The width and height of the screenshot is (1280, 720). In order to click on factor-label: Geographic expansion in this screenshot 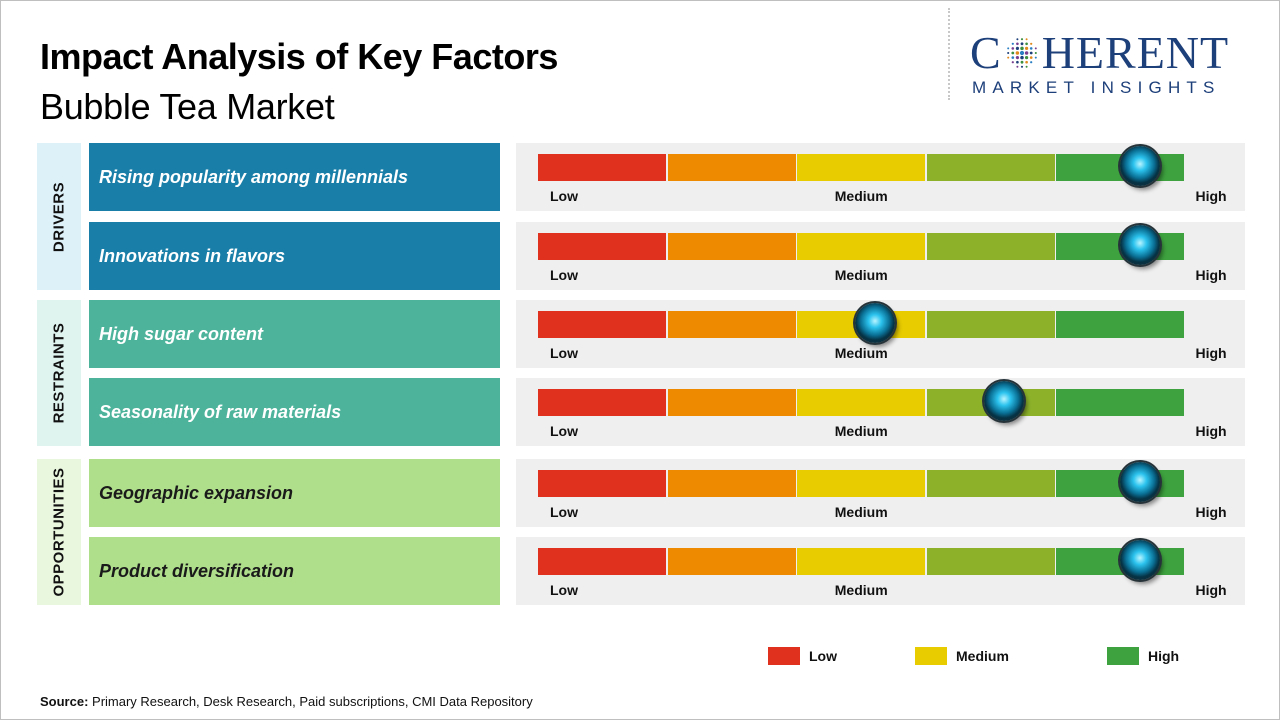, I will do `click(196, 492)`.